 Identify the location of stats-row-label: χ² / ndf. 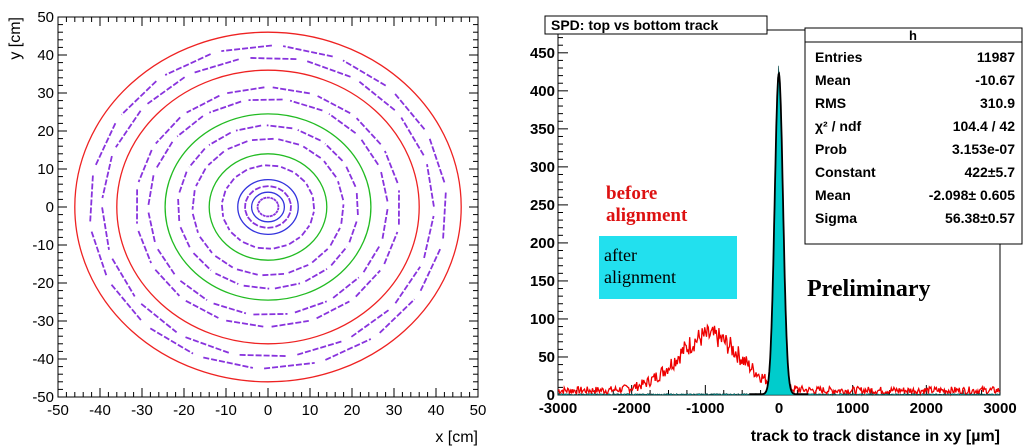
(838, 126).